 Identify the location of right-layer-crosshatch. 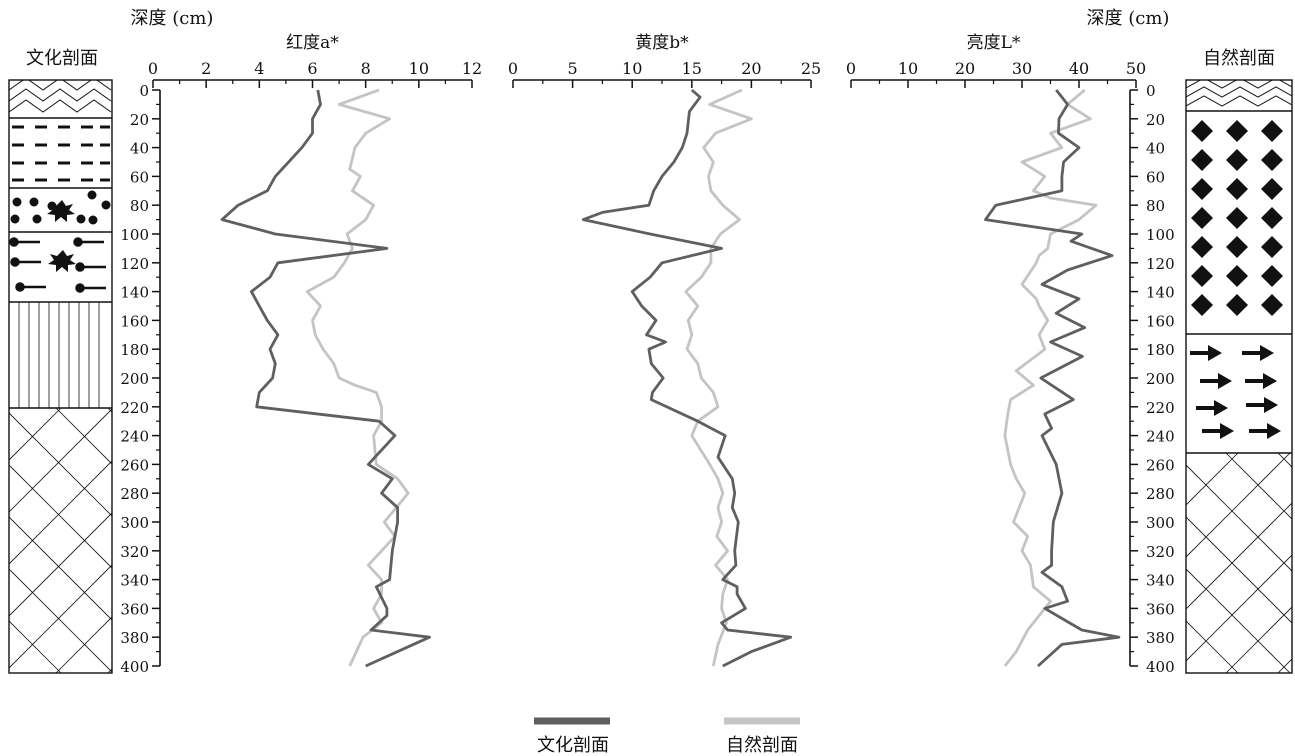
(1239, 563).